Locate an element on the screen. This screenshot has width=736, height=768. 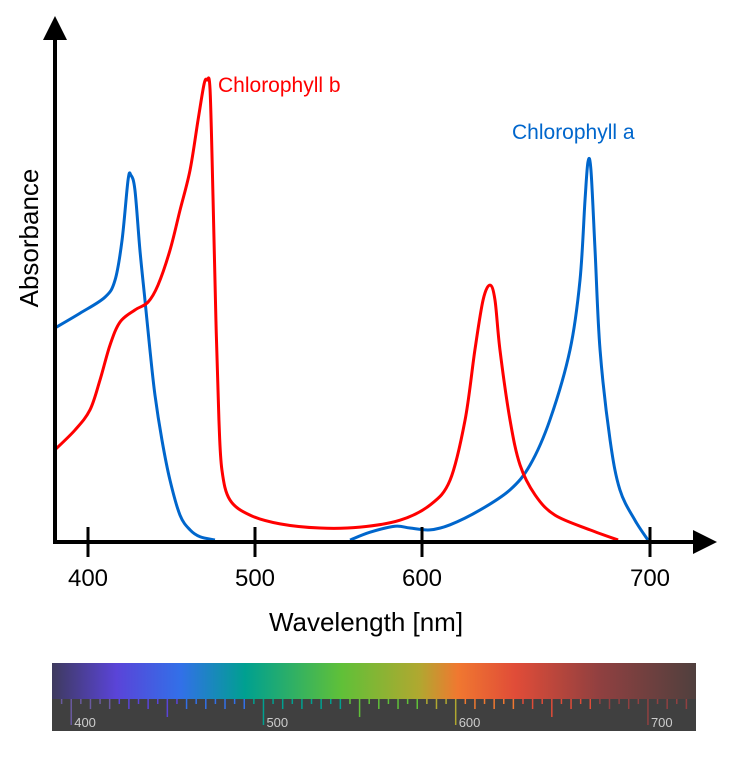
spectrum-label: 700 is located at coordinates (662, 722).